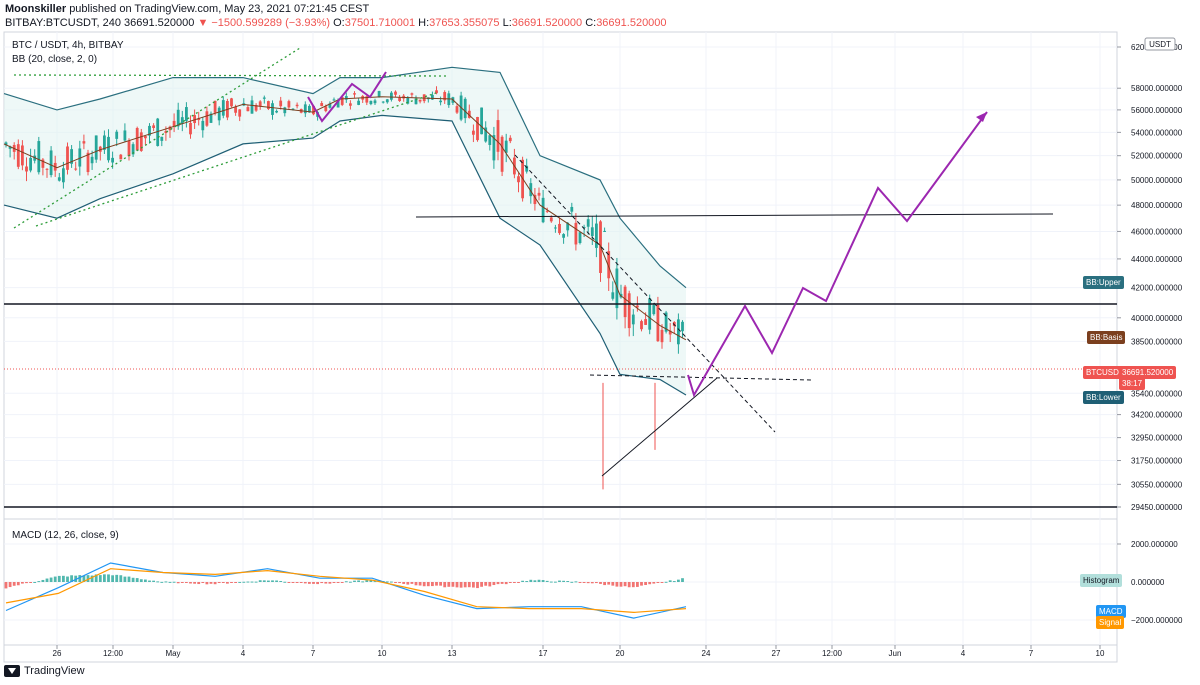 This screenshot has width=1200, height=685. Describe the element at coordinates (1157, 88) in the screenshot. I see `price-tick-label: 58000.000000` at that location.